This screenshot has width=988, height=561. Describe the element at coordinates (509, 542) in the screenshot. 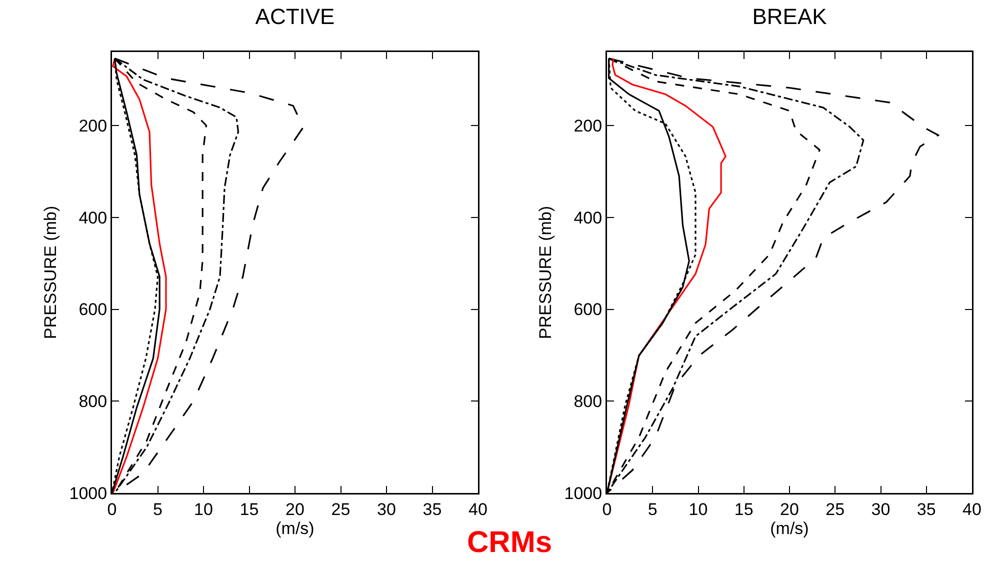

I see `text: CRMs` at that location.